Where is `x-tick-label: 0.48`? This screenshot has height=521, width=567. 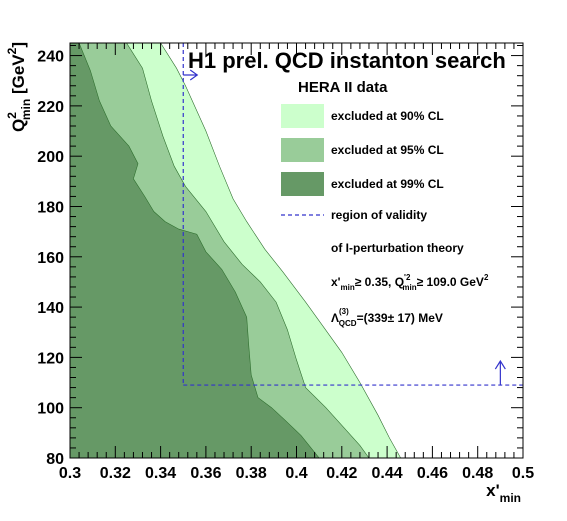
x-tick-label: 0.48 is located at coordinates (477, 473).